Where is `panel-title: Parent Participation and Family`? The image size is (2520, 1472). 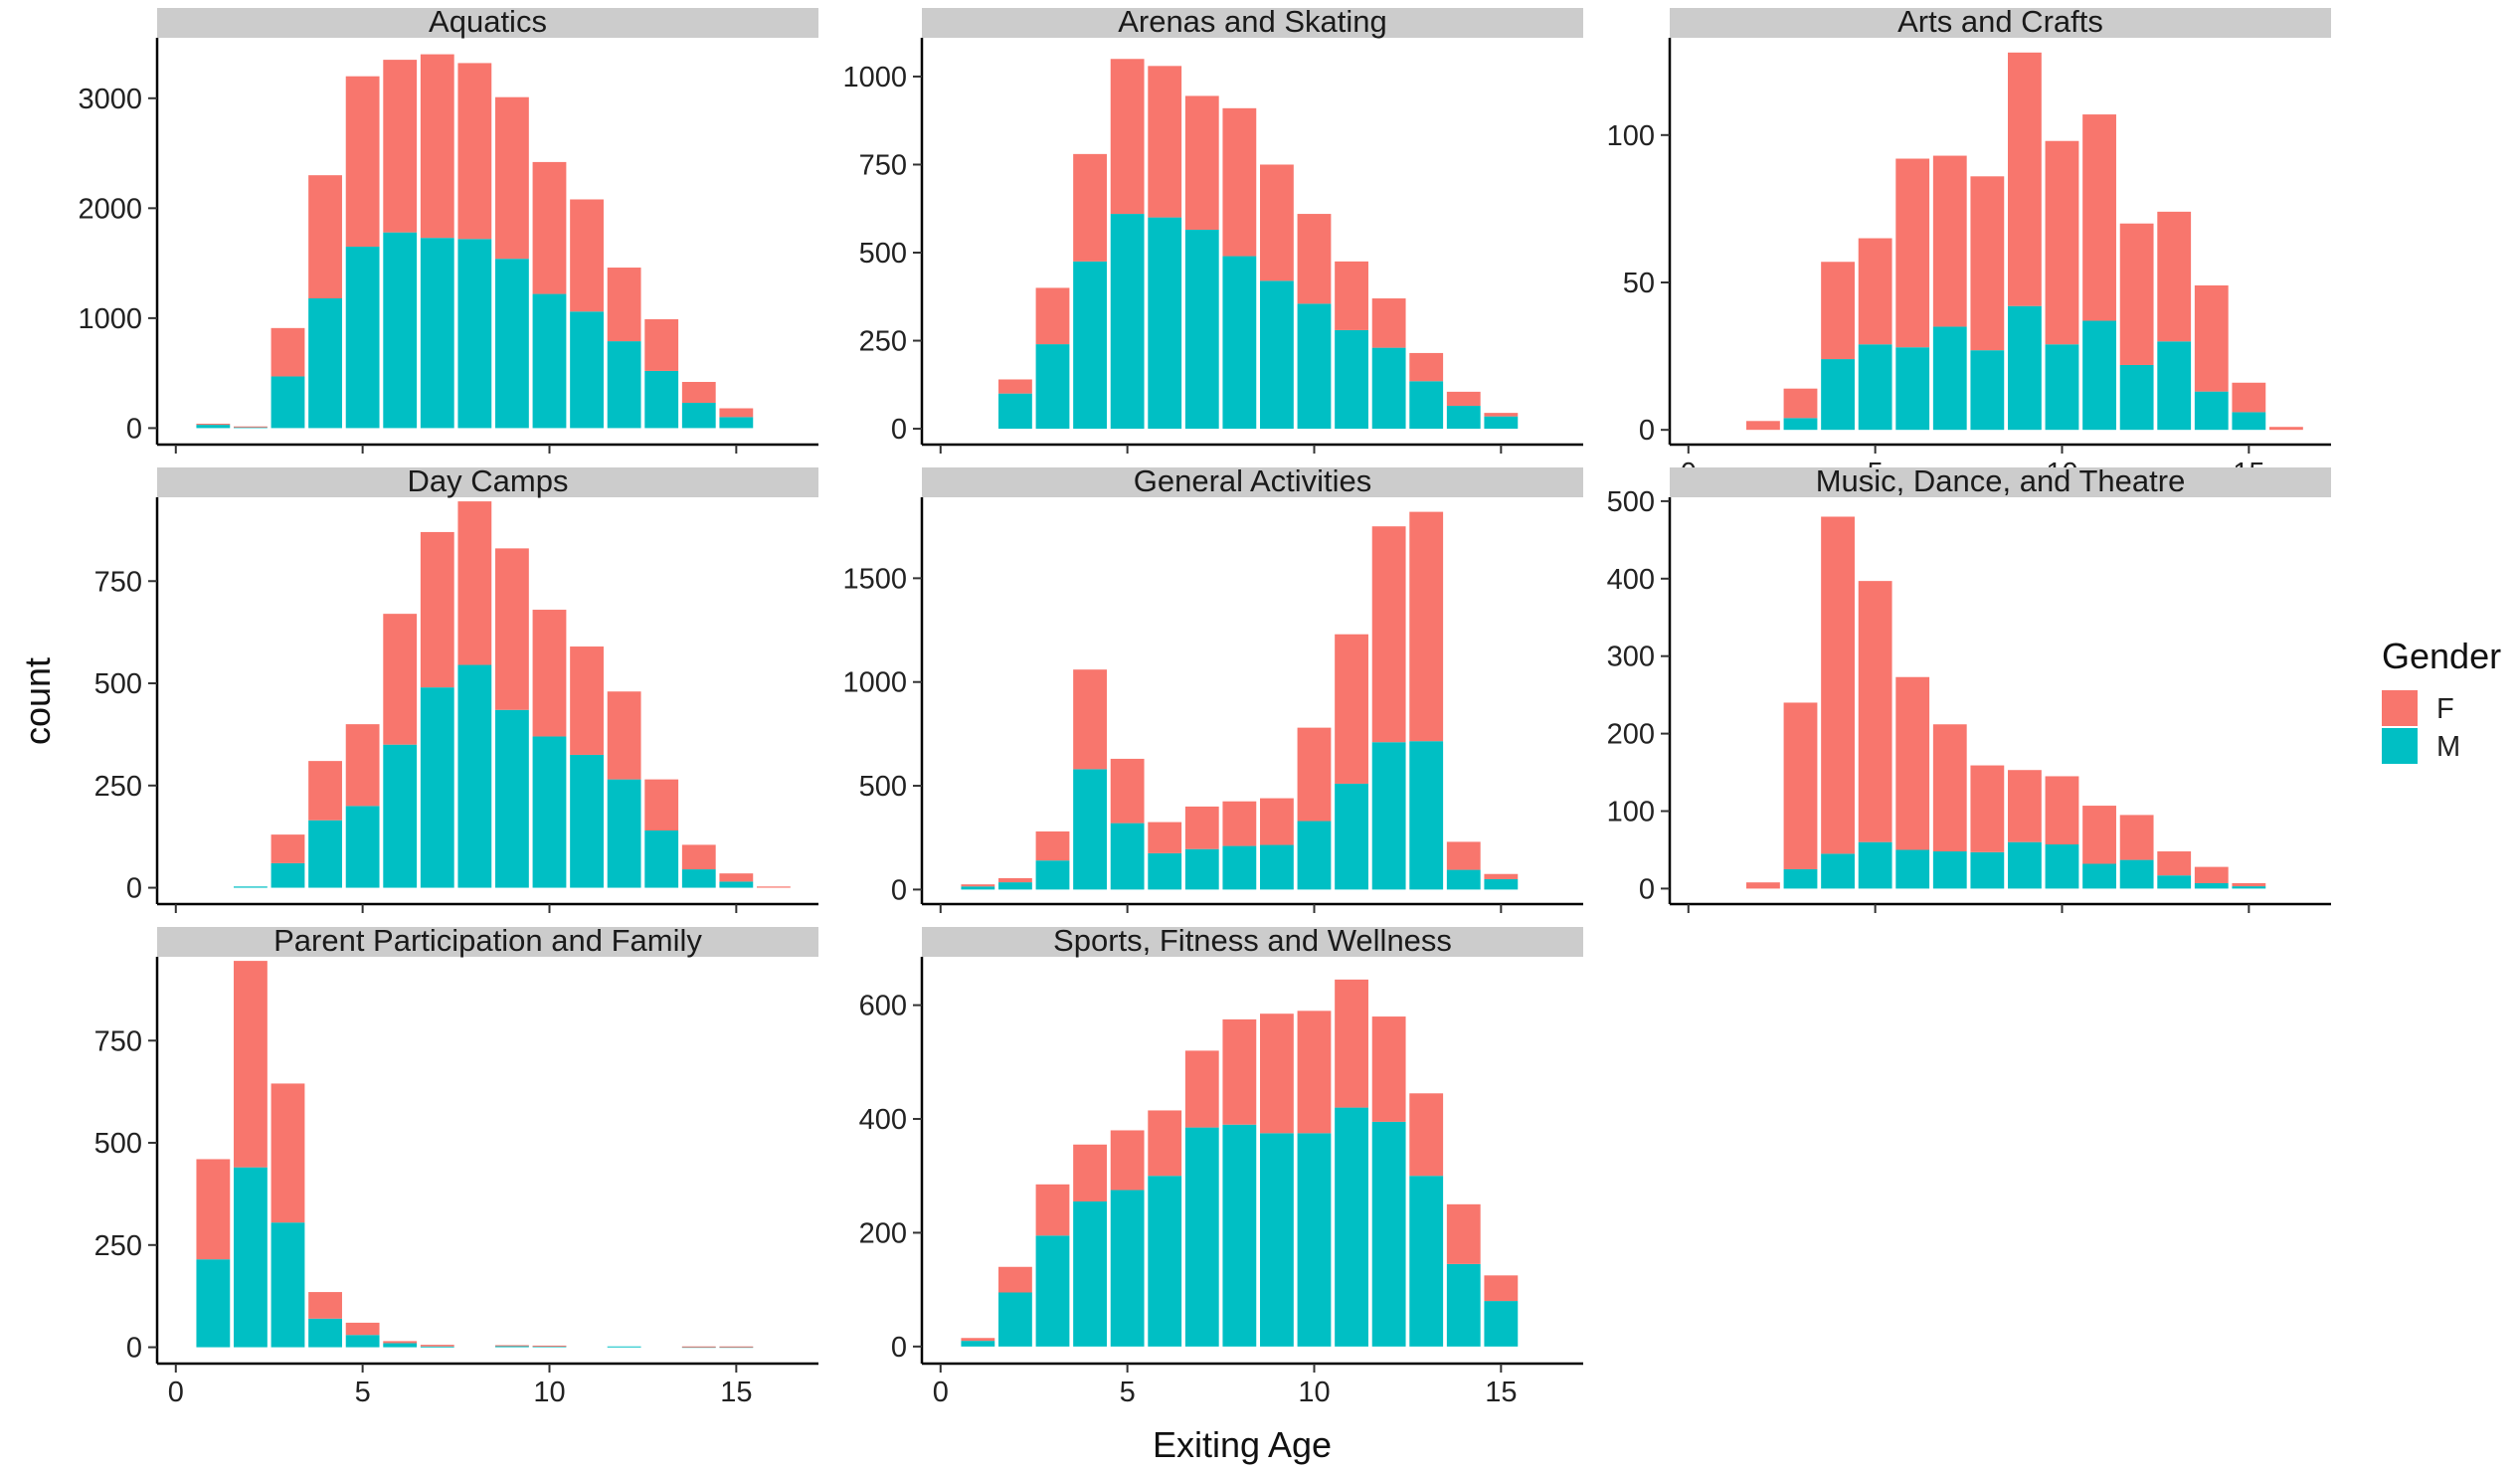 panel-title: Parent Participation and Family is located at coordinates (487, 940).